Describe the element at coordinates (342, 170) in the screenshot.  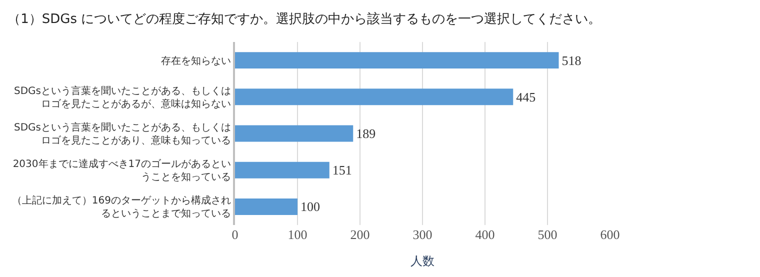
I see `data-label: 151` at that location.